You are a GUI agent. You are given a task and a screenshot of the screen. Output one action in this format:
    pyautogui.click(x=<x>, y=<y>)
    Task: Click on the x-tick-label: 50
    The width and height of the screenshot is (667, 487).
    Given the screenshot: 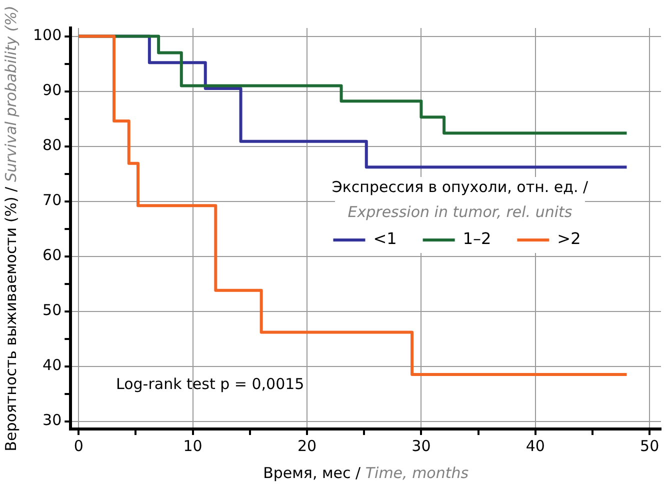 What is the action you would take?
    pyautogui.click(x=650, y=445)
    